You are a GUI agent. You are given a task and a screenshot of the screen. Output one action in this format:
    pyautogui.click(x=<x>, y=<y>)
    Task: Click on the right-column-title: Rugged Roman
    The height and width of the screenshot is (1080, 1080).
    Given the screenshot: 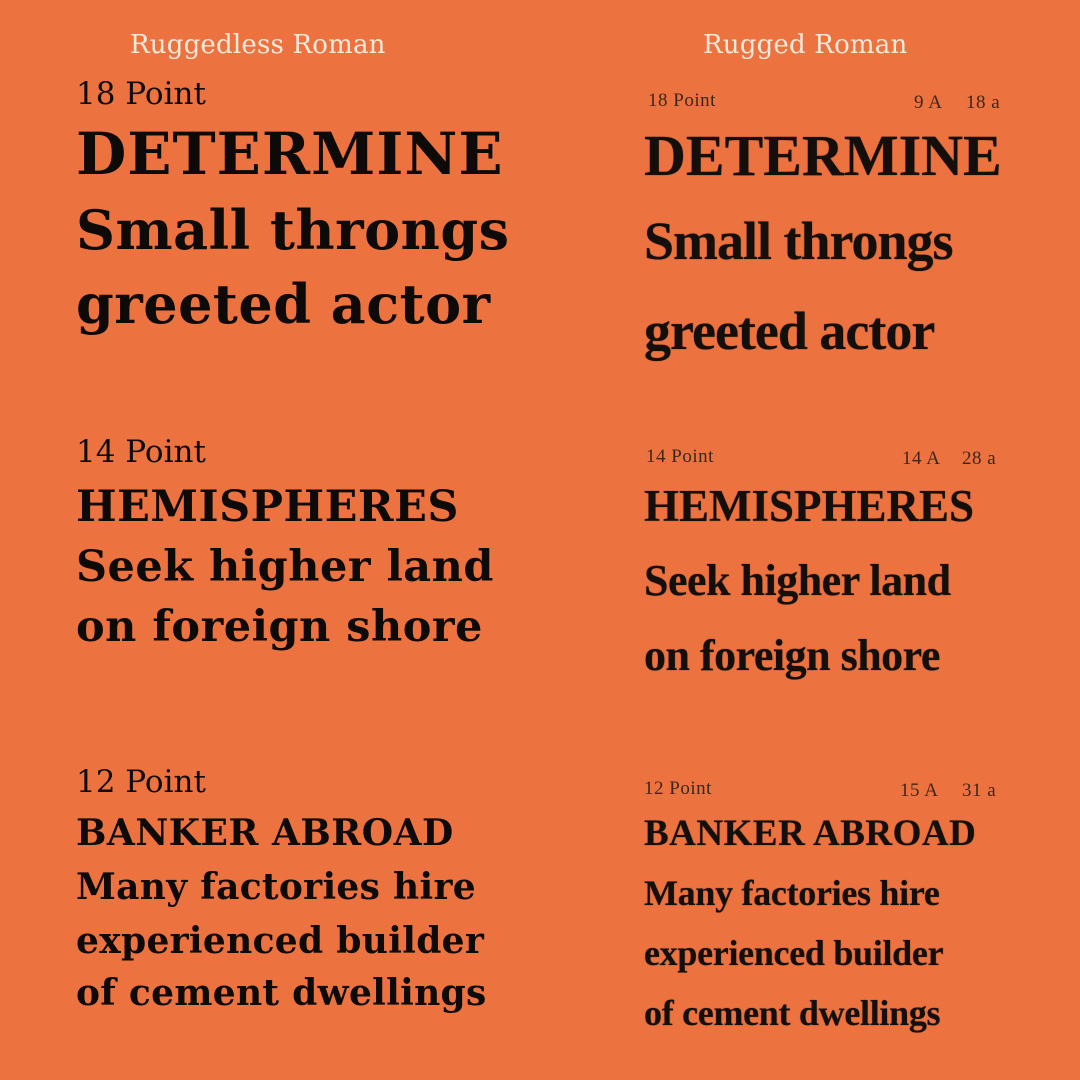 What is the action you would take?
    pyautogui.click(x=805, y=45)
    